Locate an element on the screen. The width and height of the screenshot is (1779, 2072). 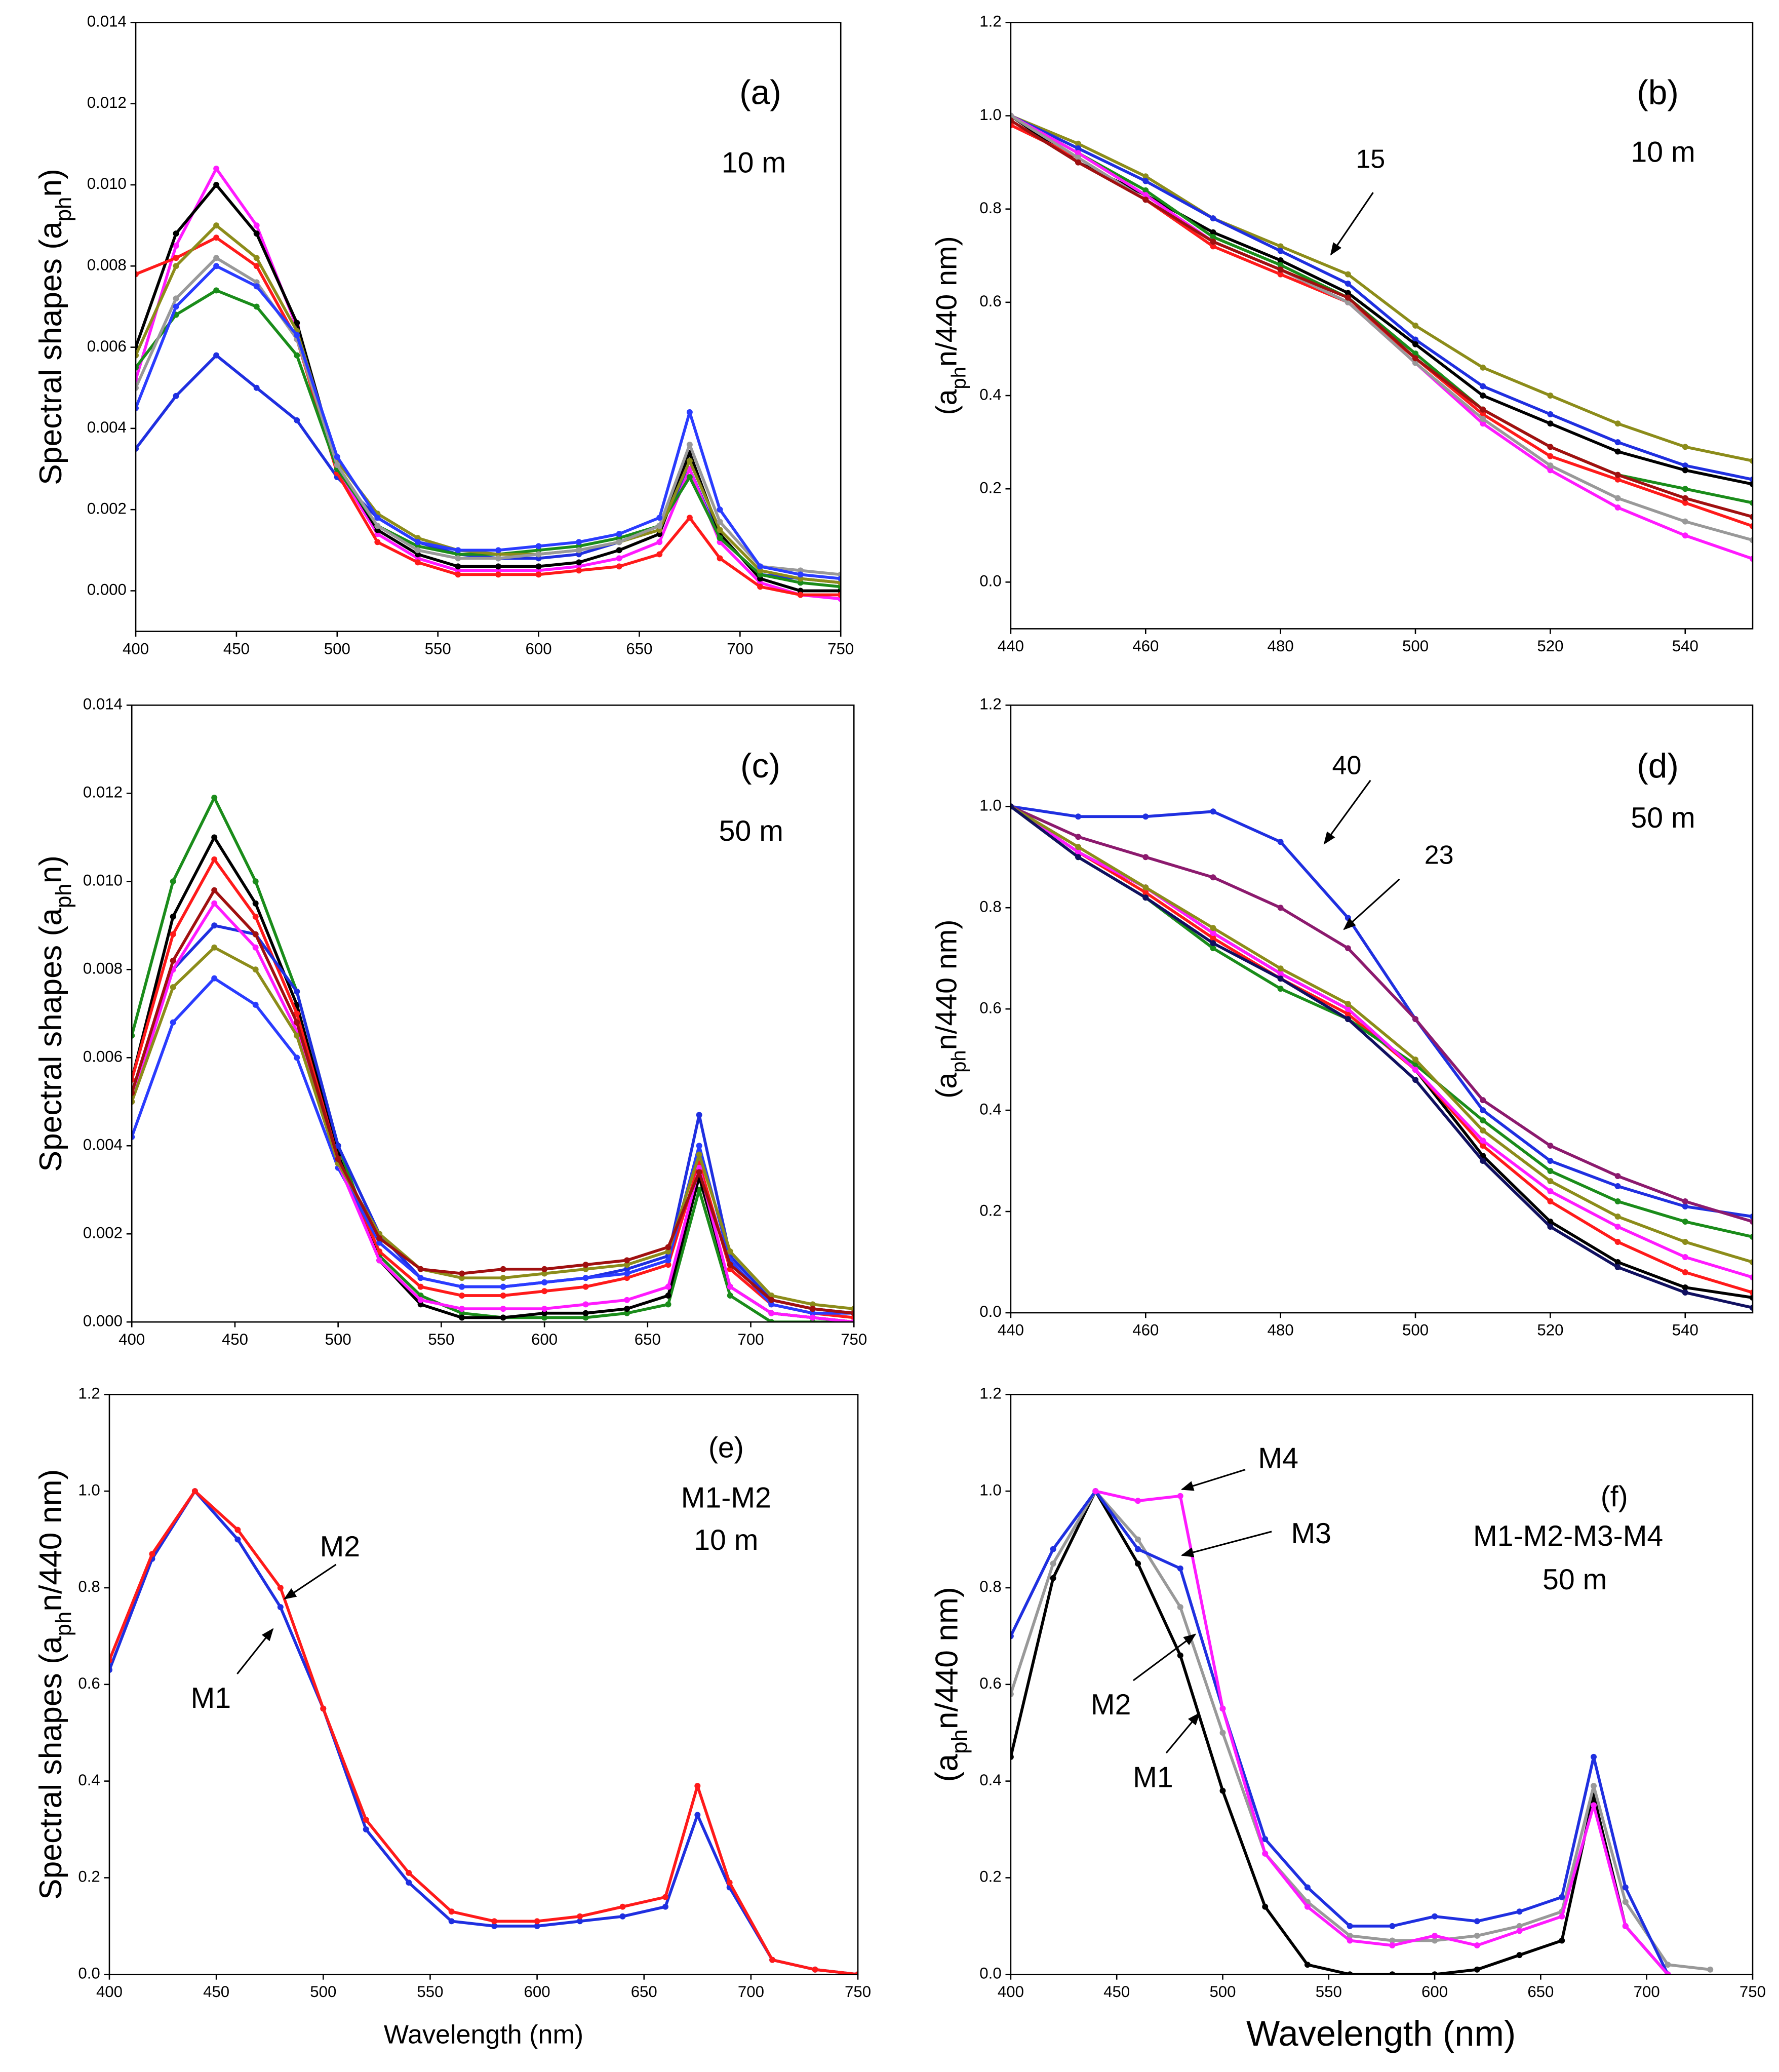
y-axis-label: (aphn/440 nm) is located at coordinates (950, 325).